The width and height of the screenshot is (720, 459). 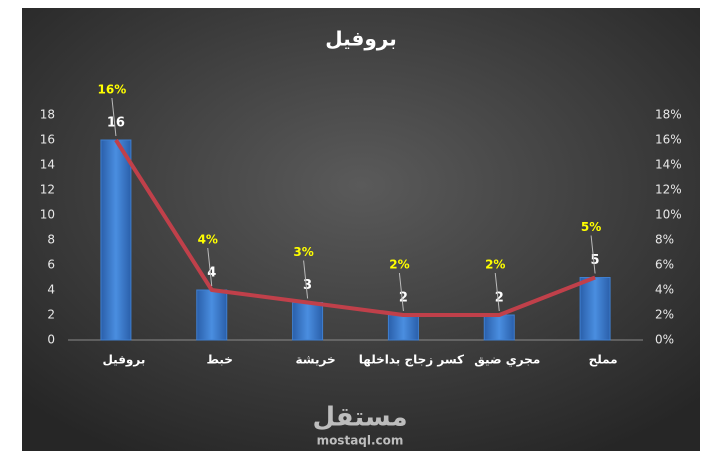 I want to click on y2-tick-label: 16%, so click(x=668, y=140).